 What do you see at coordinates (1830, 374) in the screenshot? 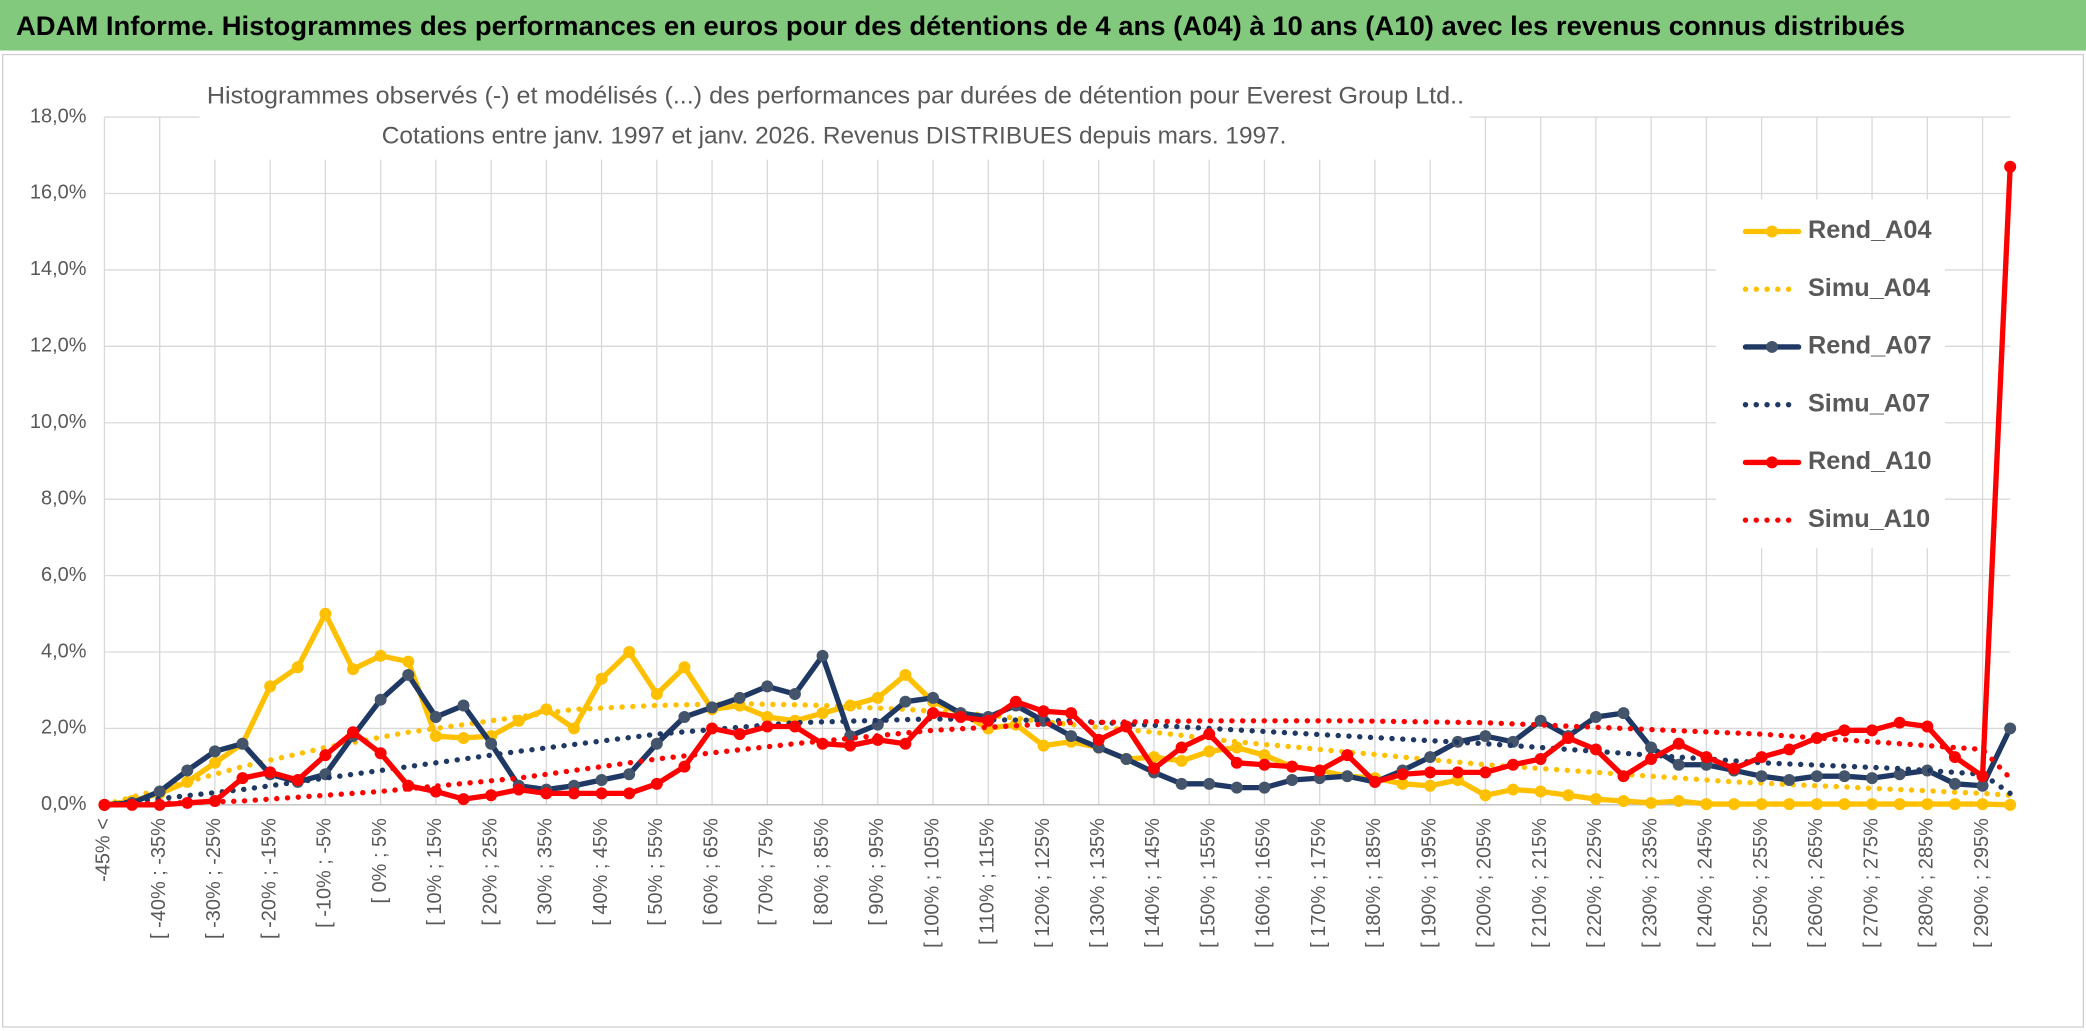
I see `legend-box` at bounding box center [1830, 374].